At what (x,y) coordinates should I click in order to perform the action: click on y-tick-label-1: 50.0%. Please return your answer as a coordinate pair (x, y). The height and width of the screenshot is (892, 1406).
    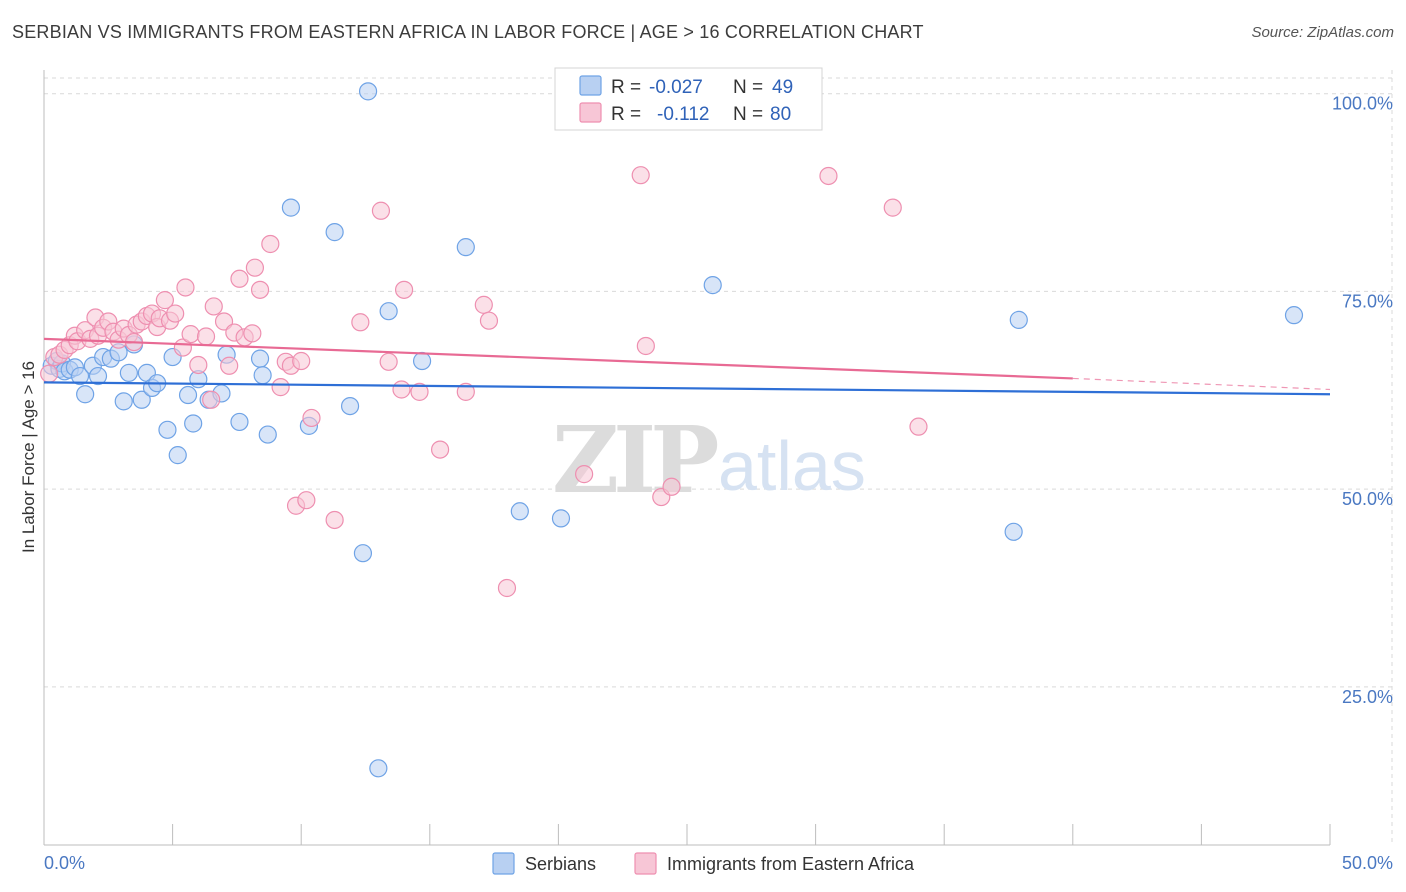
    Looking at the image, I should click on (1367, 499).